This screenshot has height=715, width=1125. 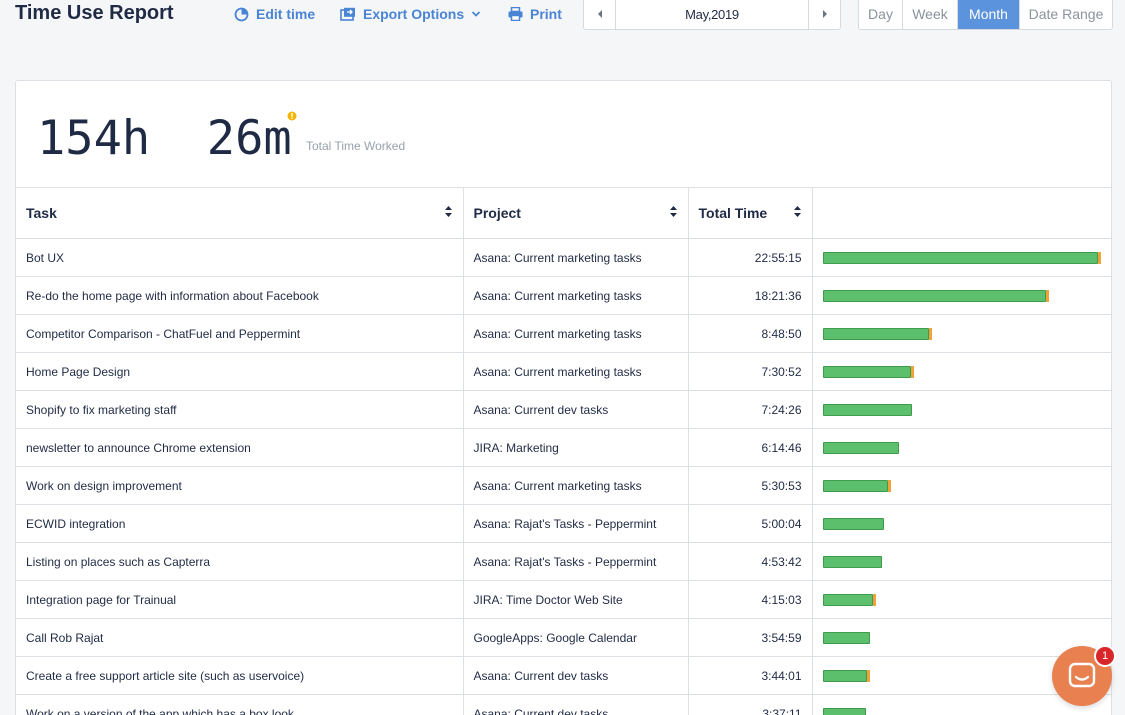 I want to click on total-time-cell: 5:30:53, so click(x=750, y=485).